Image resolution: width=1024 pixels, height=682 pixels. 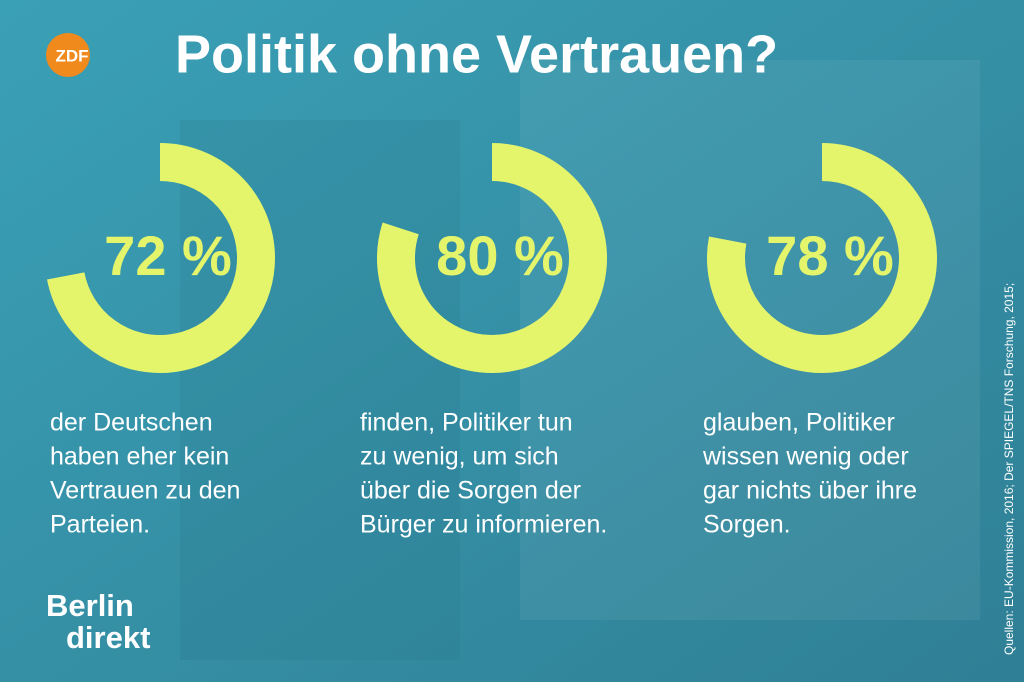 What do you see at coordinates (459, 457) in the screenshot?
I see `description: zu wenig, um sich` at bounding box center [459, 457].